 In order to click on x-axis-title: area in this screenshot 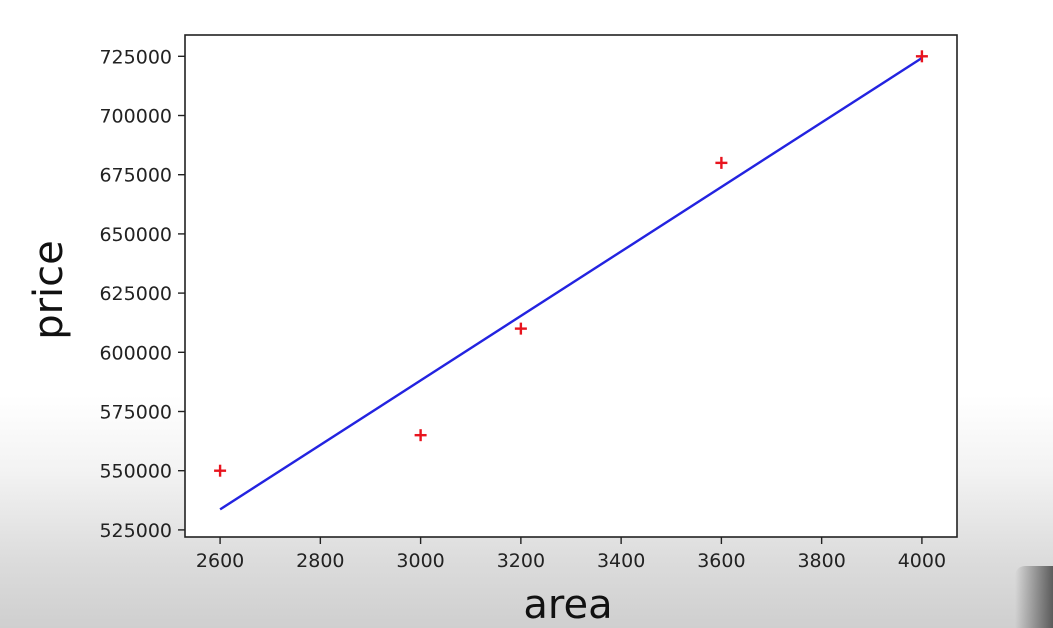, I will do `click(567, 605)`.